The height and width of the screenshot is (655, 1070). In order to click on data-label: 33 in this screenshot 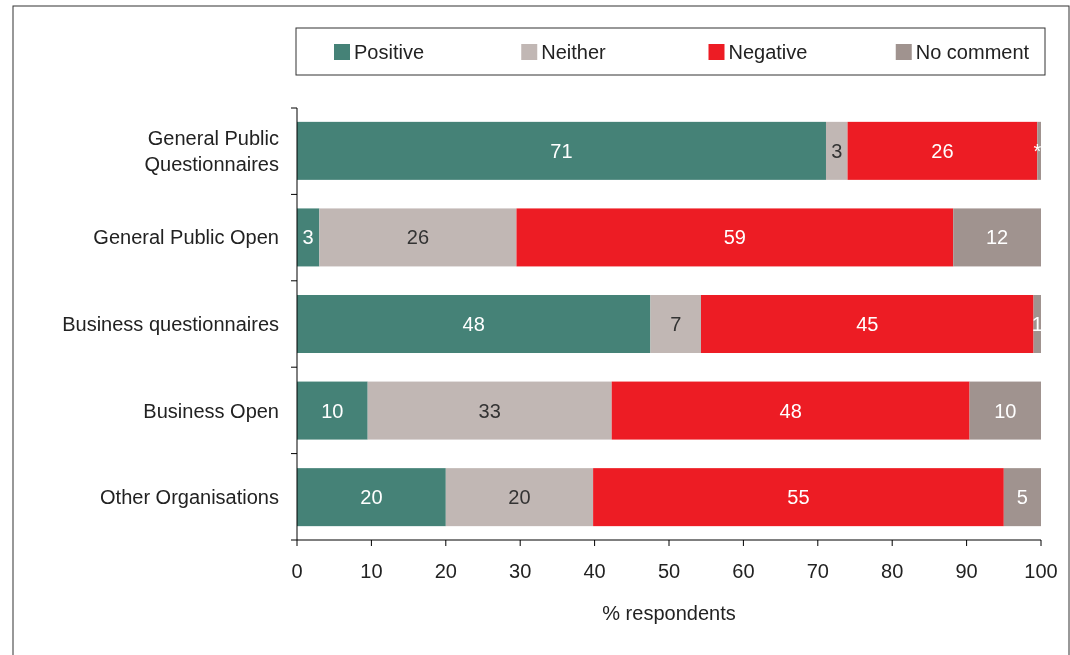, I will do `click(489, 410)`.